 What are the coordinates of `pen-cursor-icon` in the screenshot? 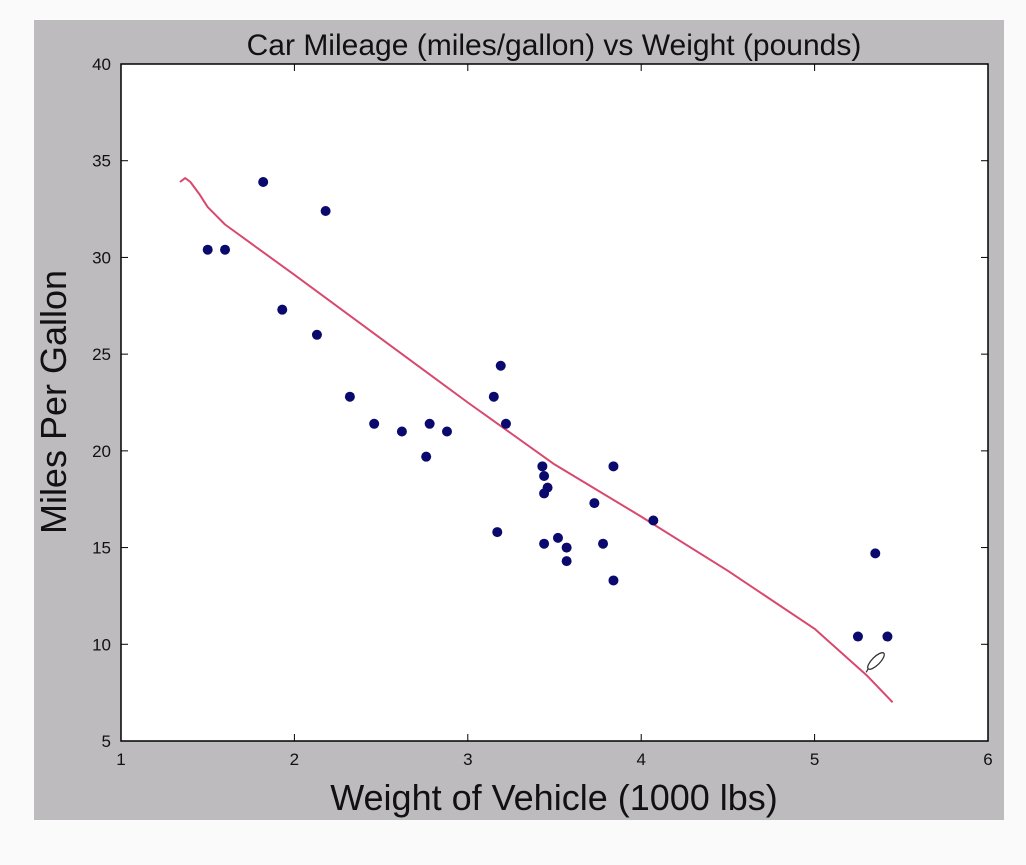 It's located at (875, 662).